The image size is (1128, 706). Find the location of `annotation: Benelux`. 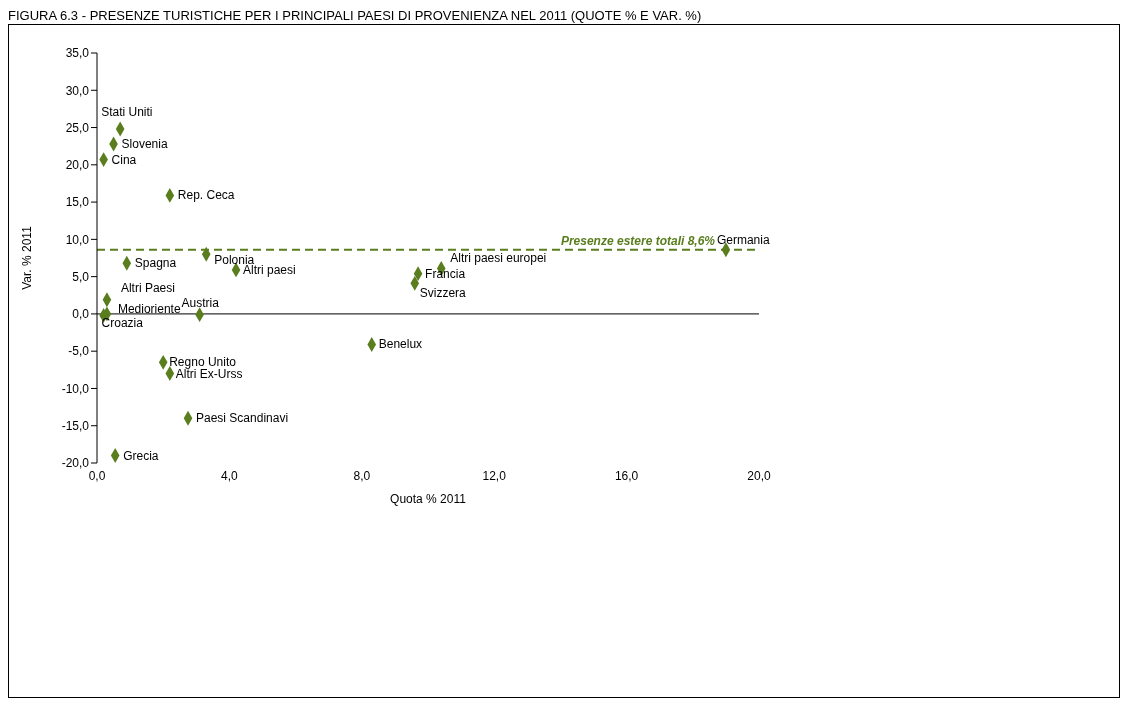

annotation: Benelux is located at coordinates (400, 344).